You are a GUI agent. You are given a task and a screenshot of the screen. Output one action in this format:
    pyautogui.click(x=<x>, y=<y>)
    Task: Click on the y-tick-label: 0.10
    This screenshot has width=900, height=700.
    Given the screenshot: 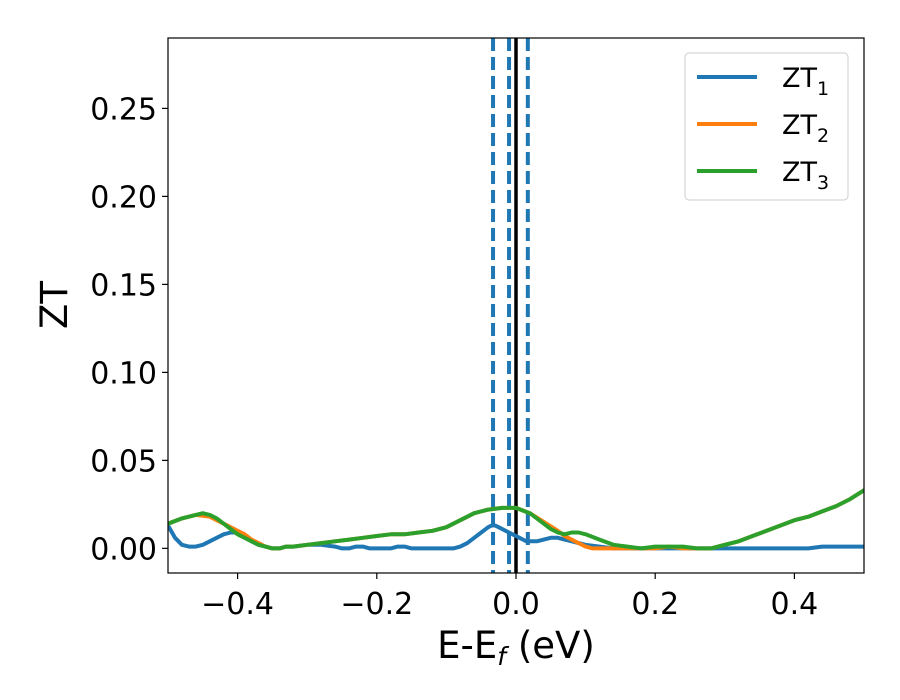 What is the action you would take?
    pyautogui.click(x=123, y=373)
    